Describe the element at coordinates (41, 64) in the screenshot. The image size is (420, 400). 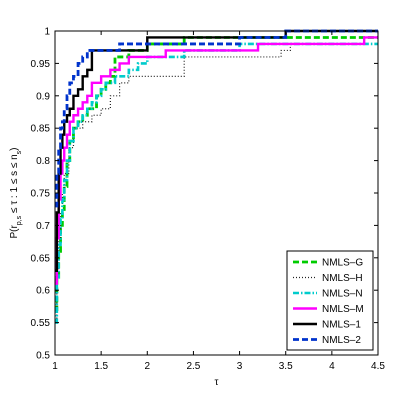
I see `y-tick-label: 0.95` at that location.